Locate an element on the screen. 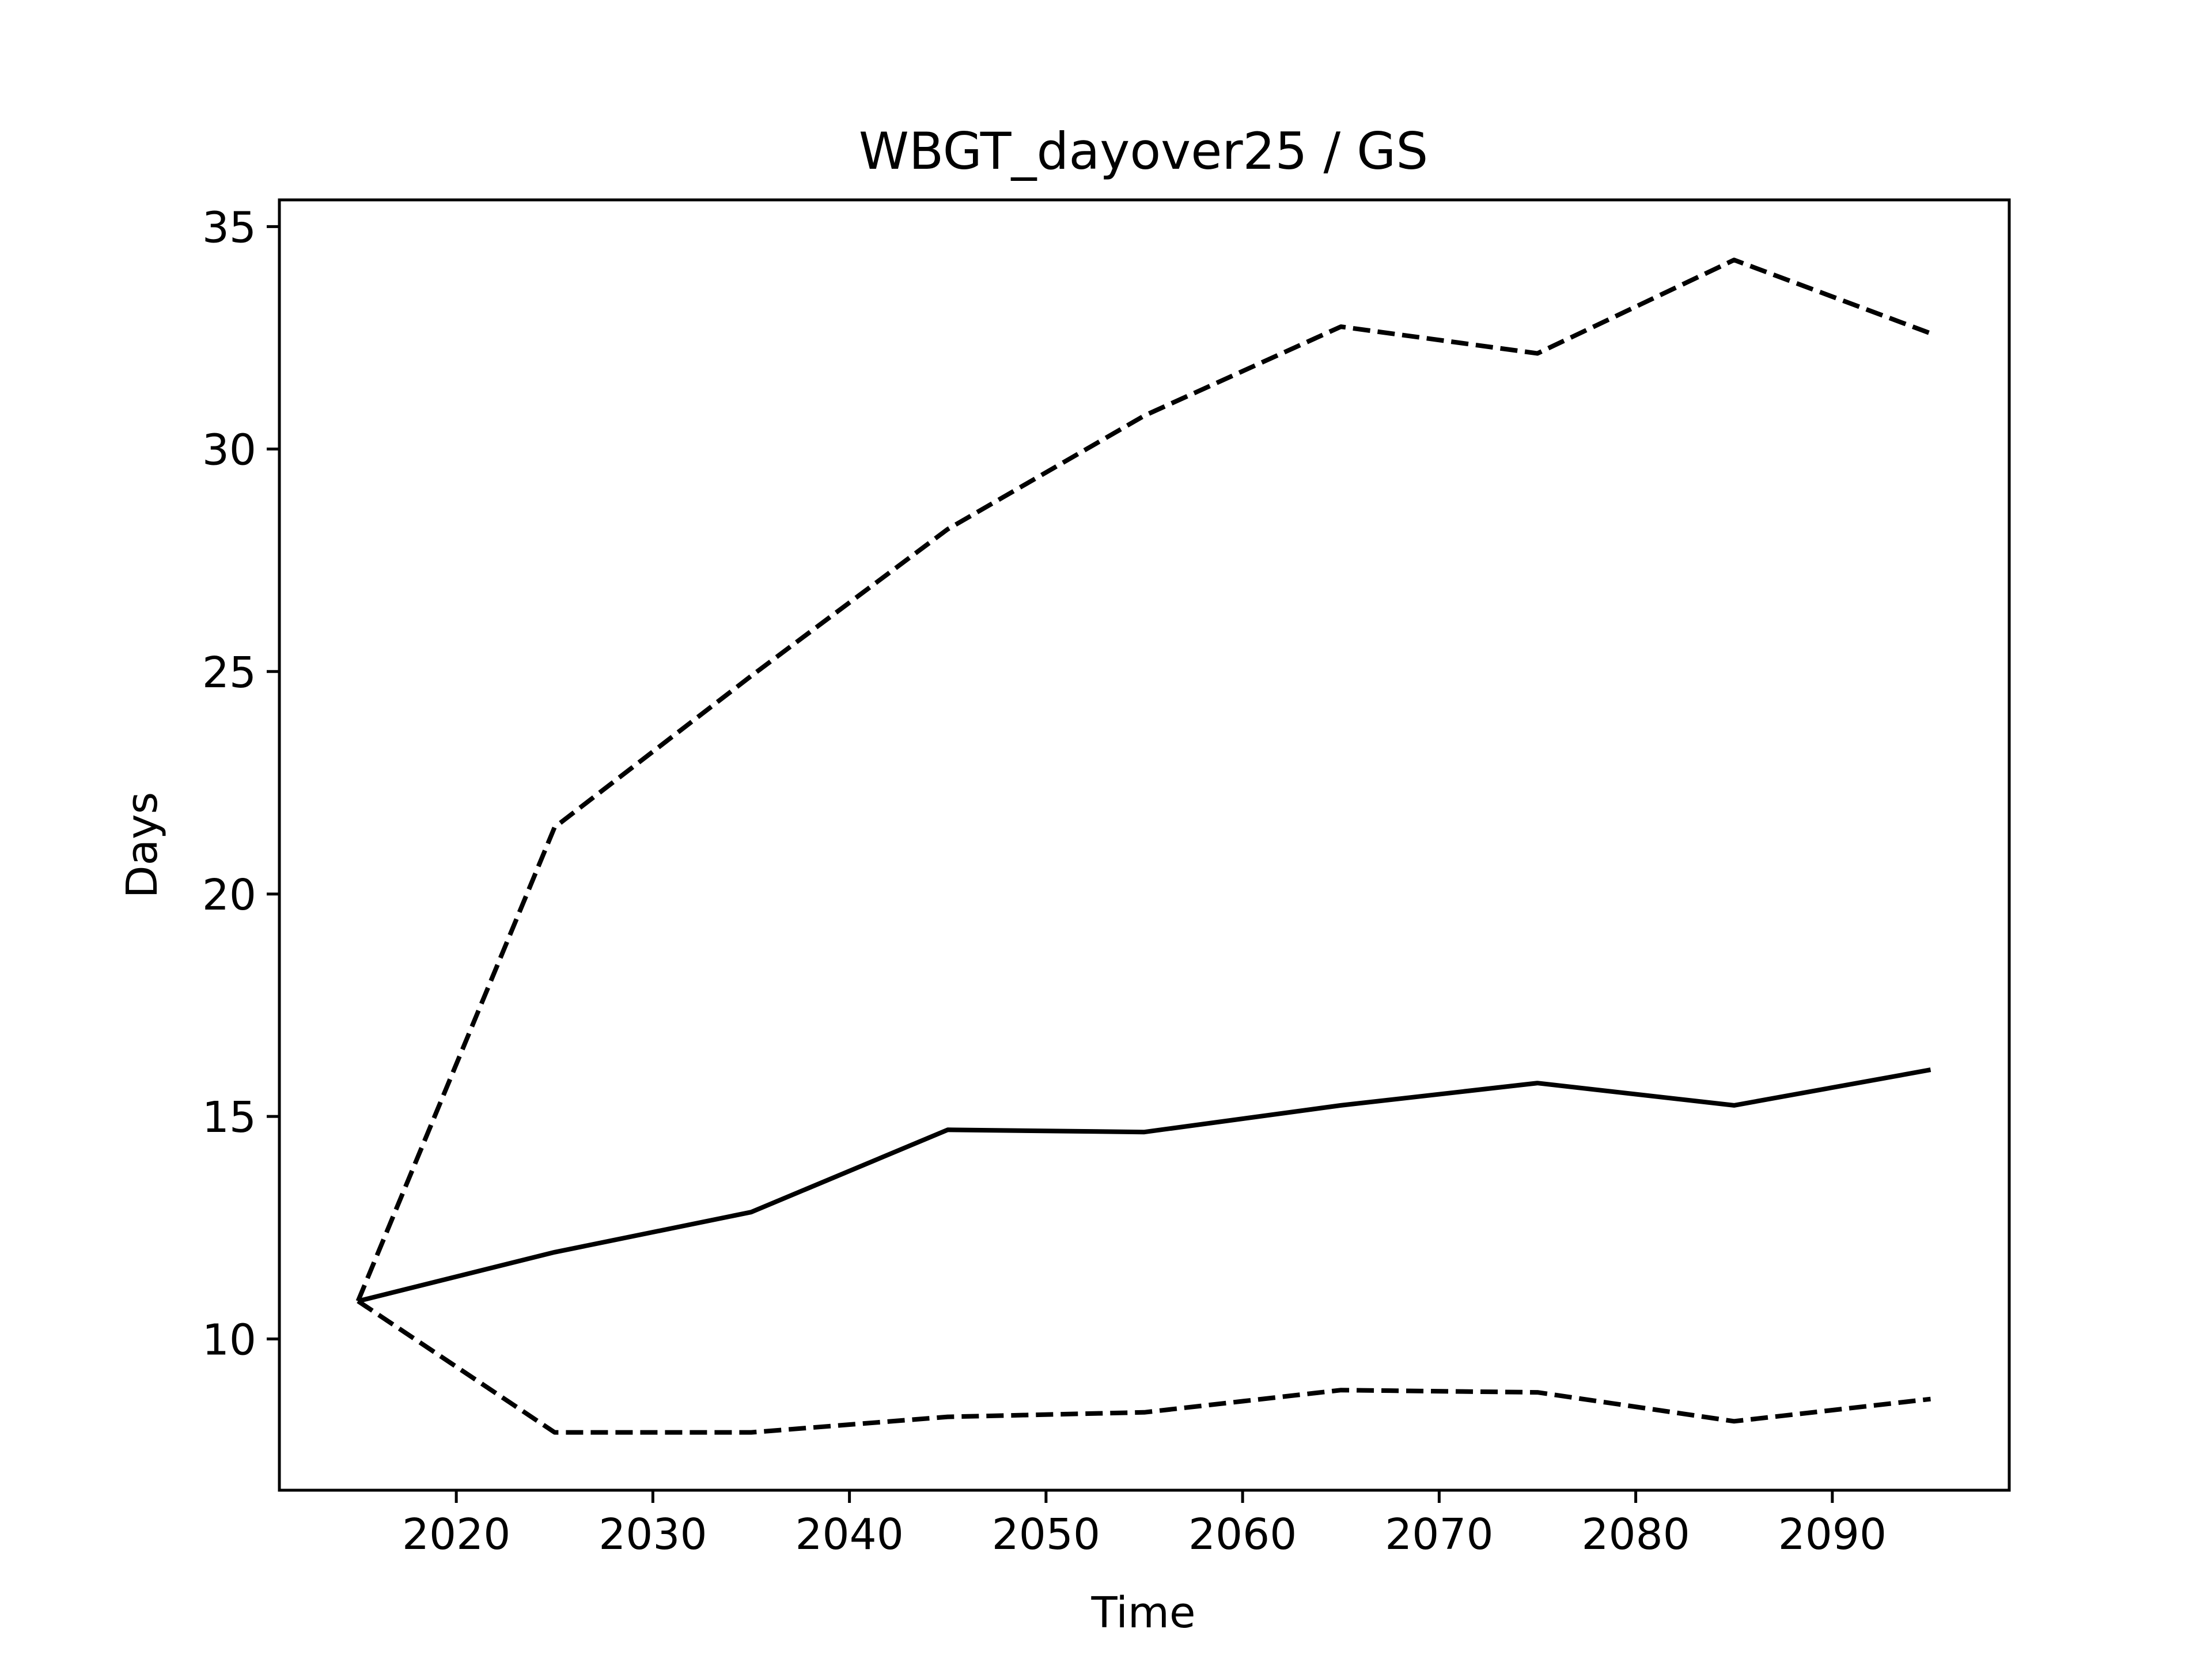 The image size is (2212, 1659). x-tick-label: 2030 is located at coordinates (653, 1534).